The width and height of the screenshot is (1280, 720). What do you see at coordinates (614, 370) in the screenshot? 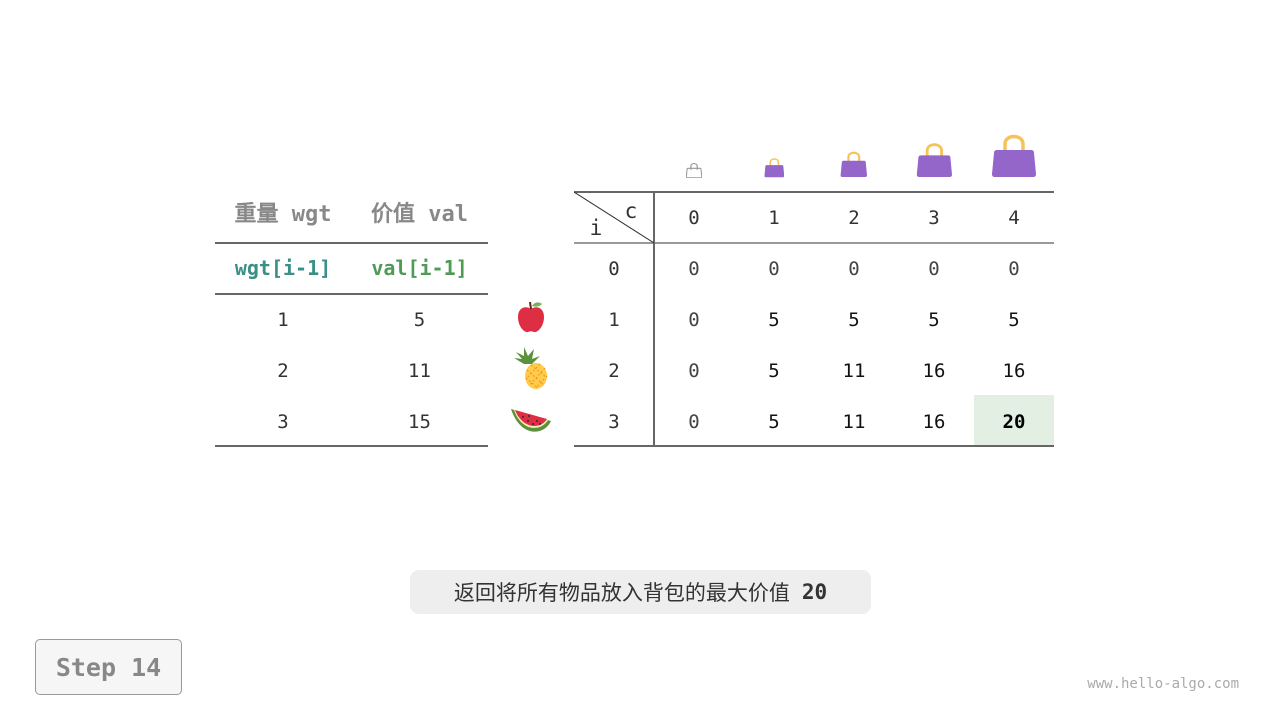
I see `row-label: 2` at bounding box center [614, 370].